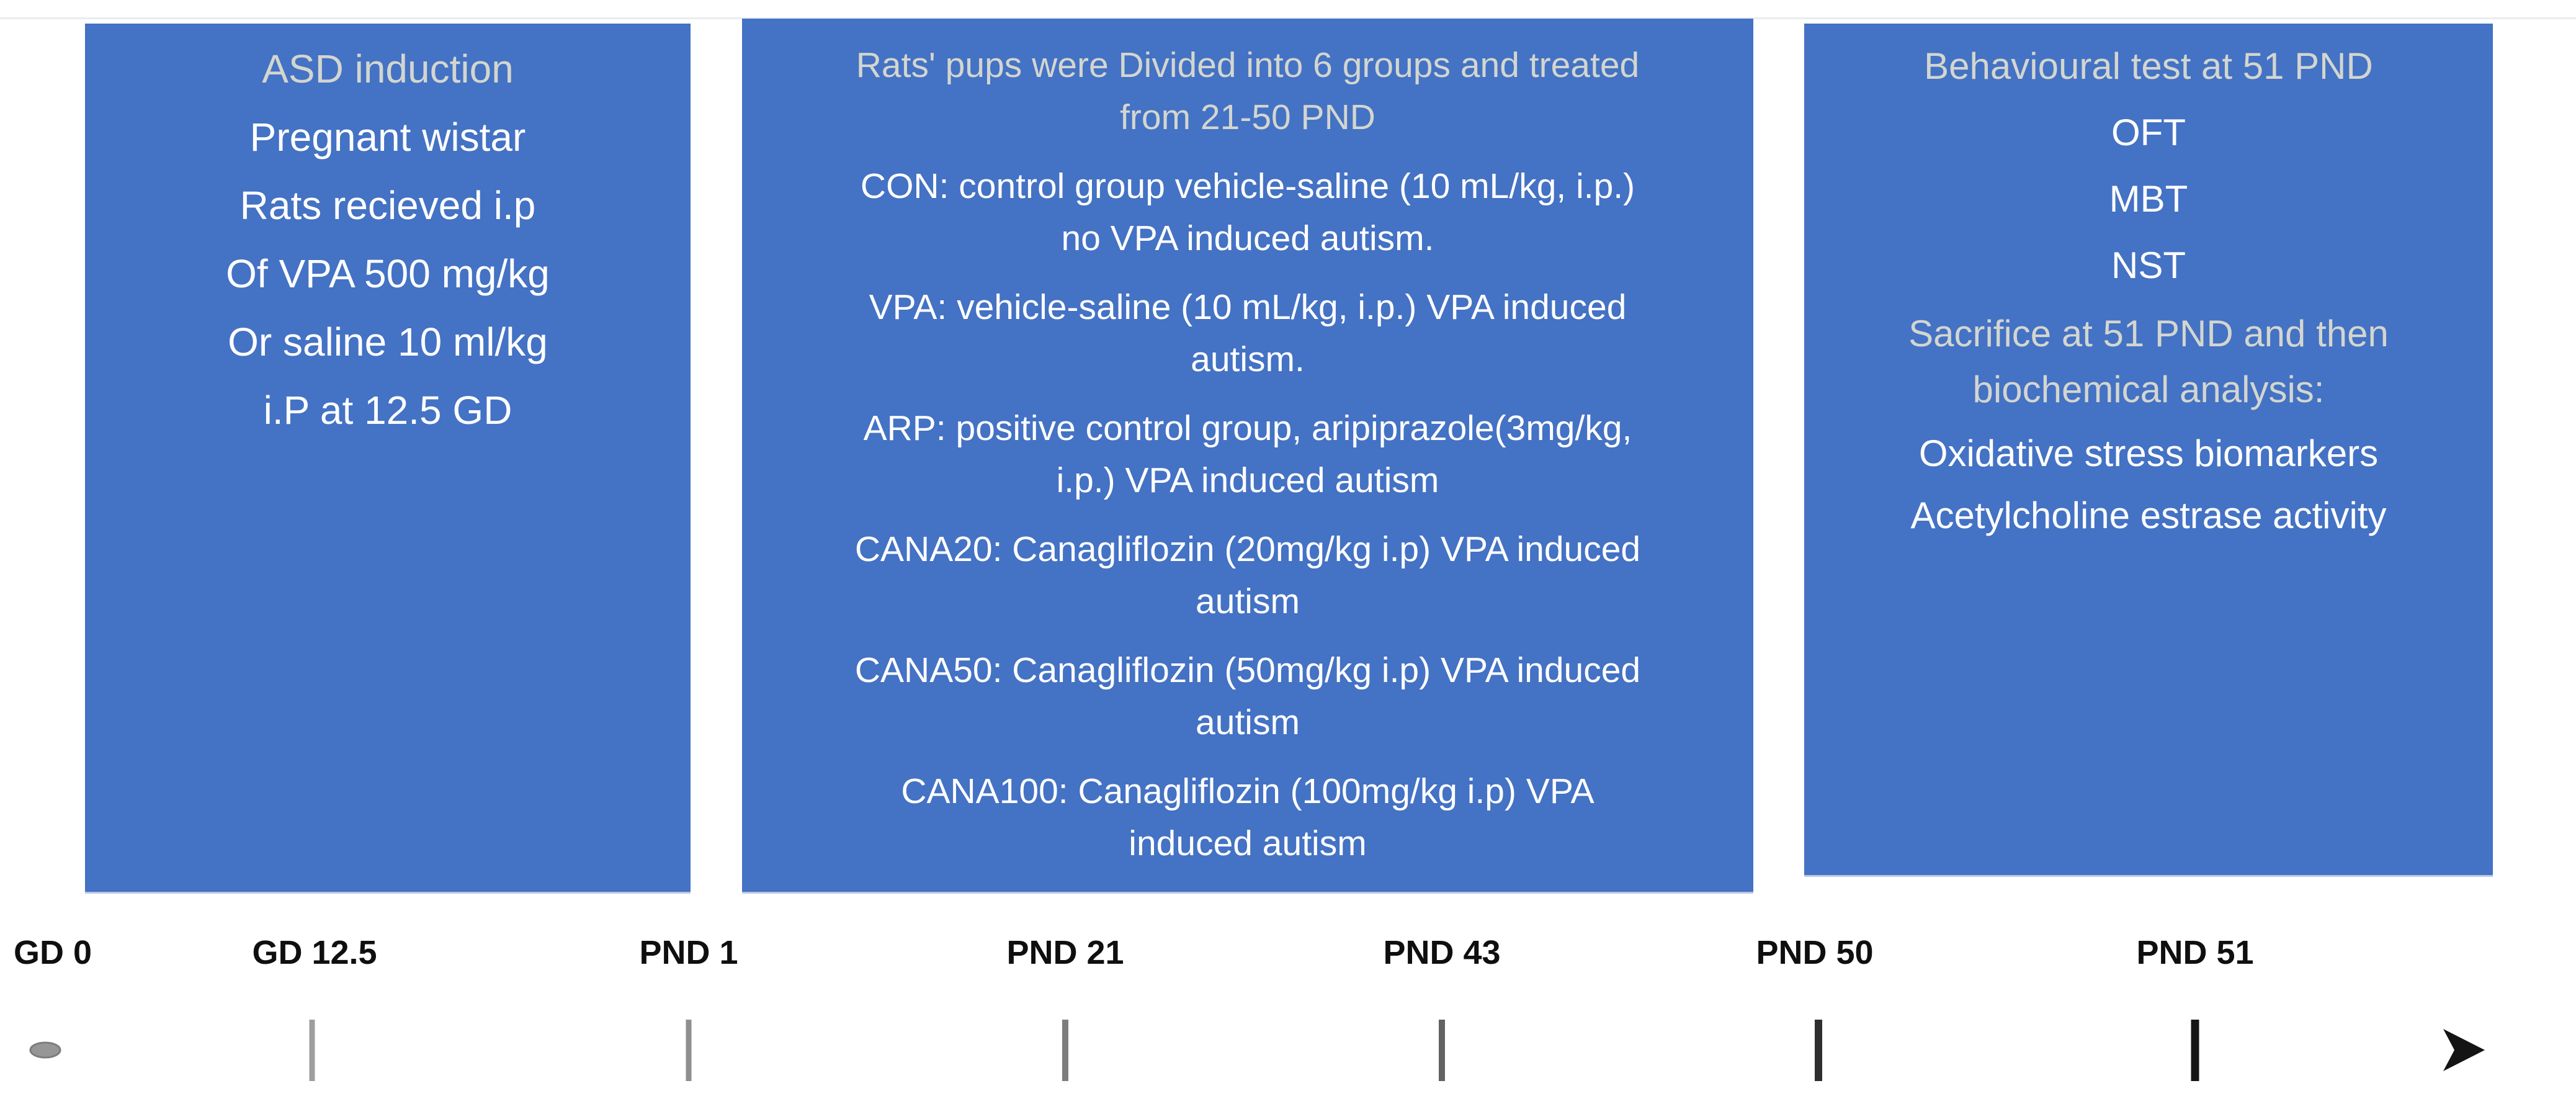 This screenshot has height=1109, width=2576. I want to click on induction-line: i.P at 12.5 GD, so click(387, 410).